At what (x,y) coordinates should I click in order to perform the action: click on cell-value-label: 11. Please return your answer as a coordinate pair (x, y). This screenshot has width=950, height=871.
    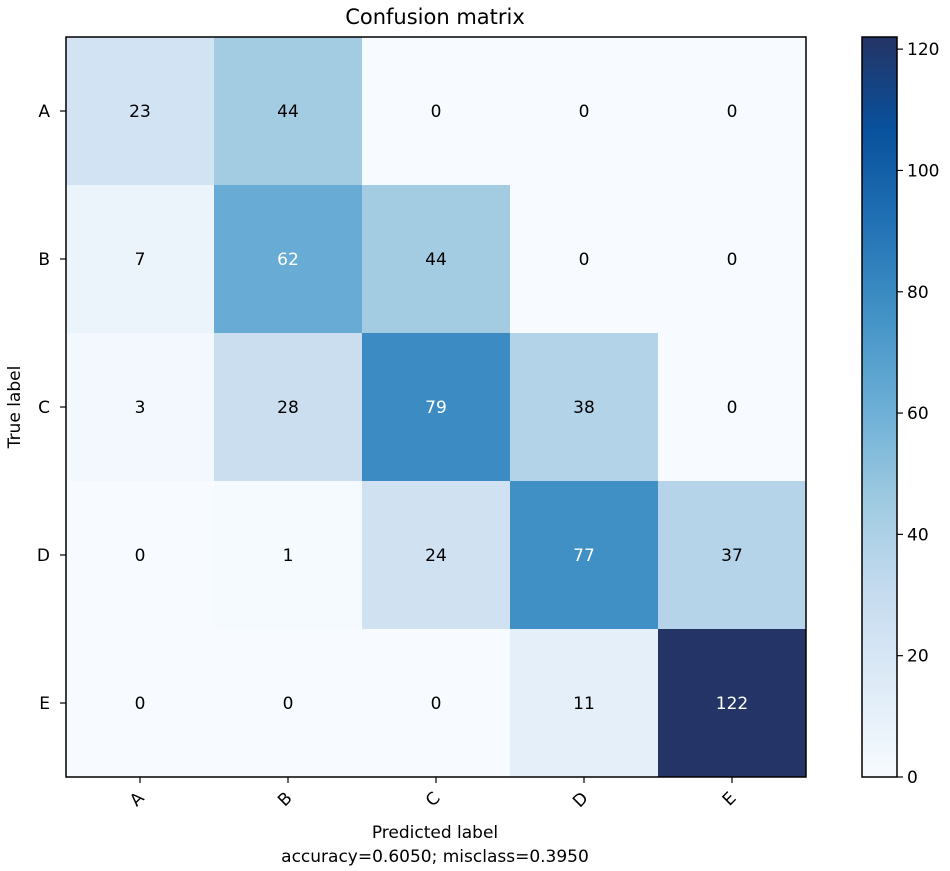
    Looking at the image, I should click on (584, 704).